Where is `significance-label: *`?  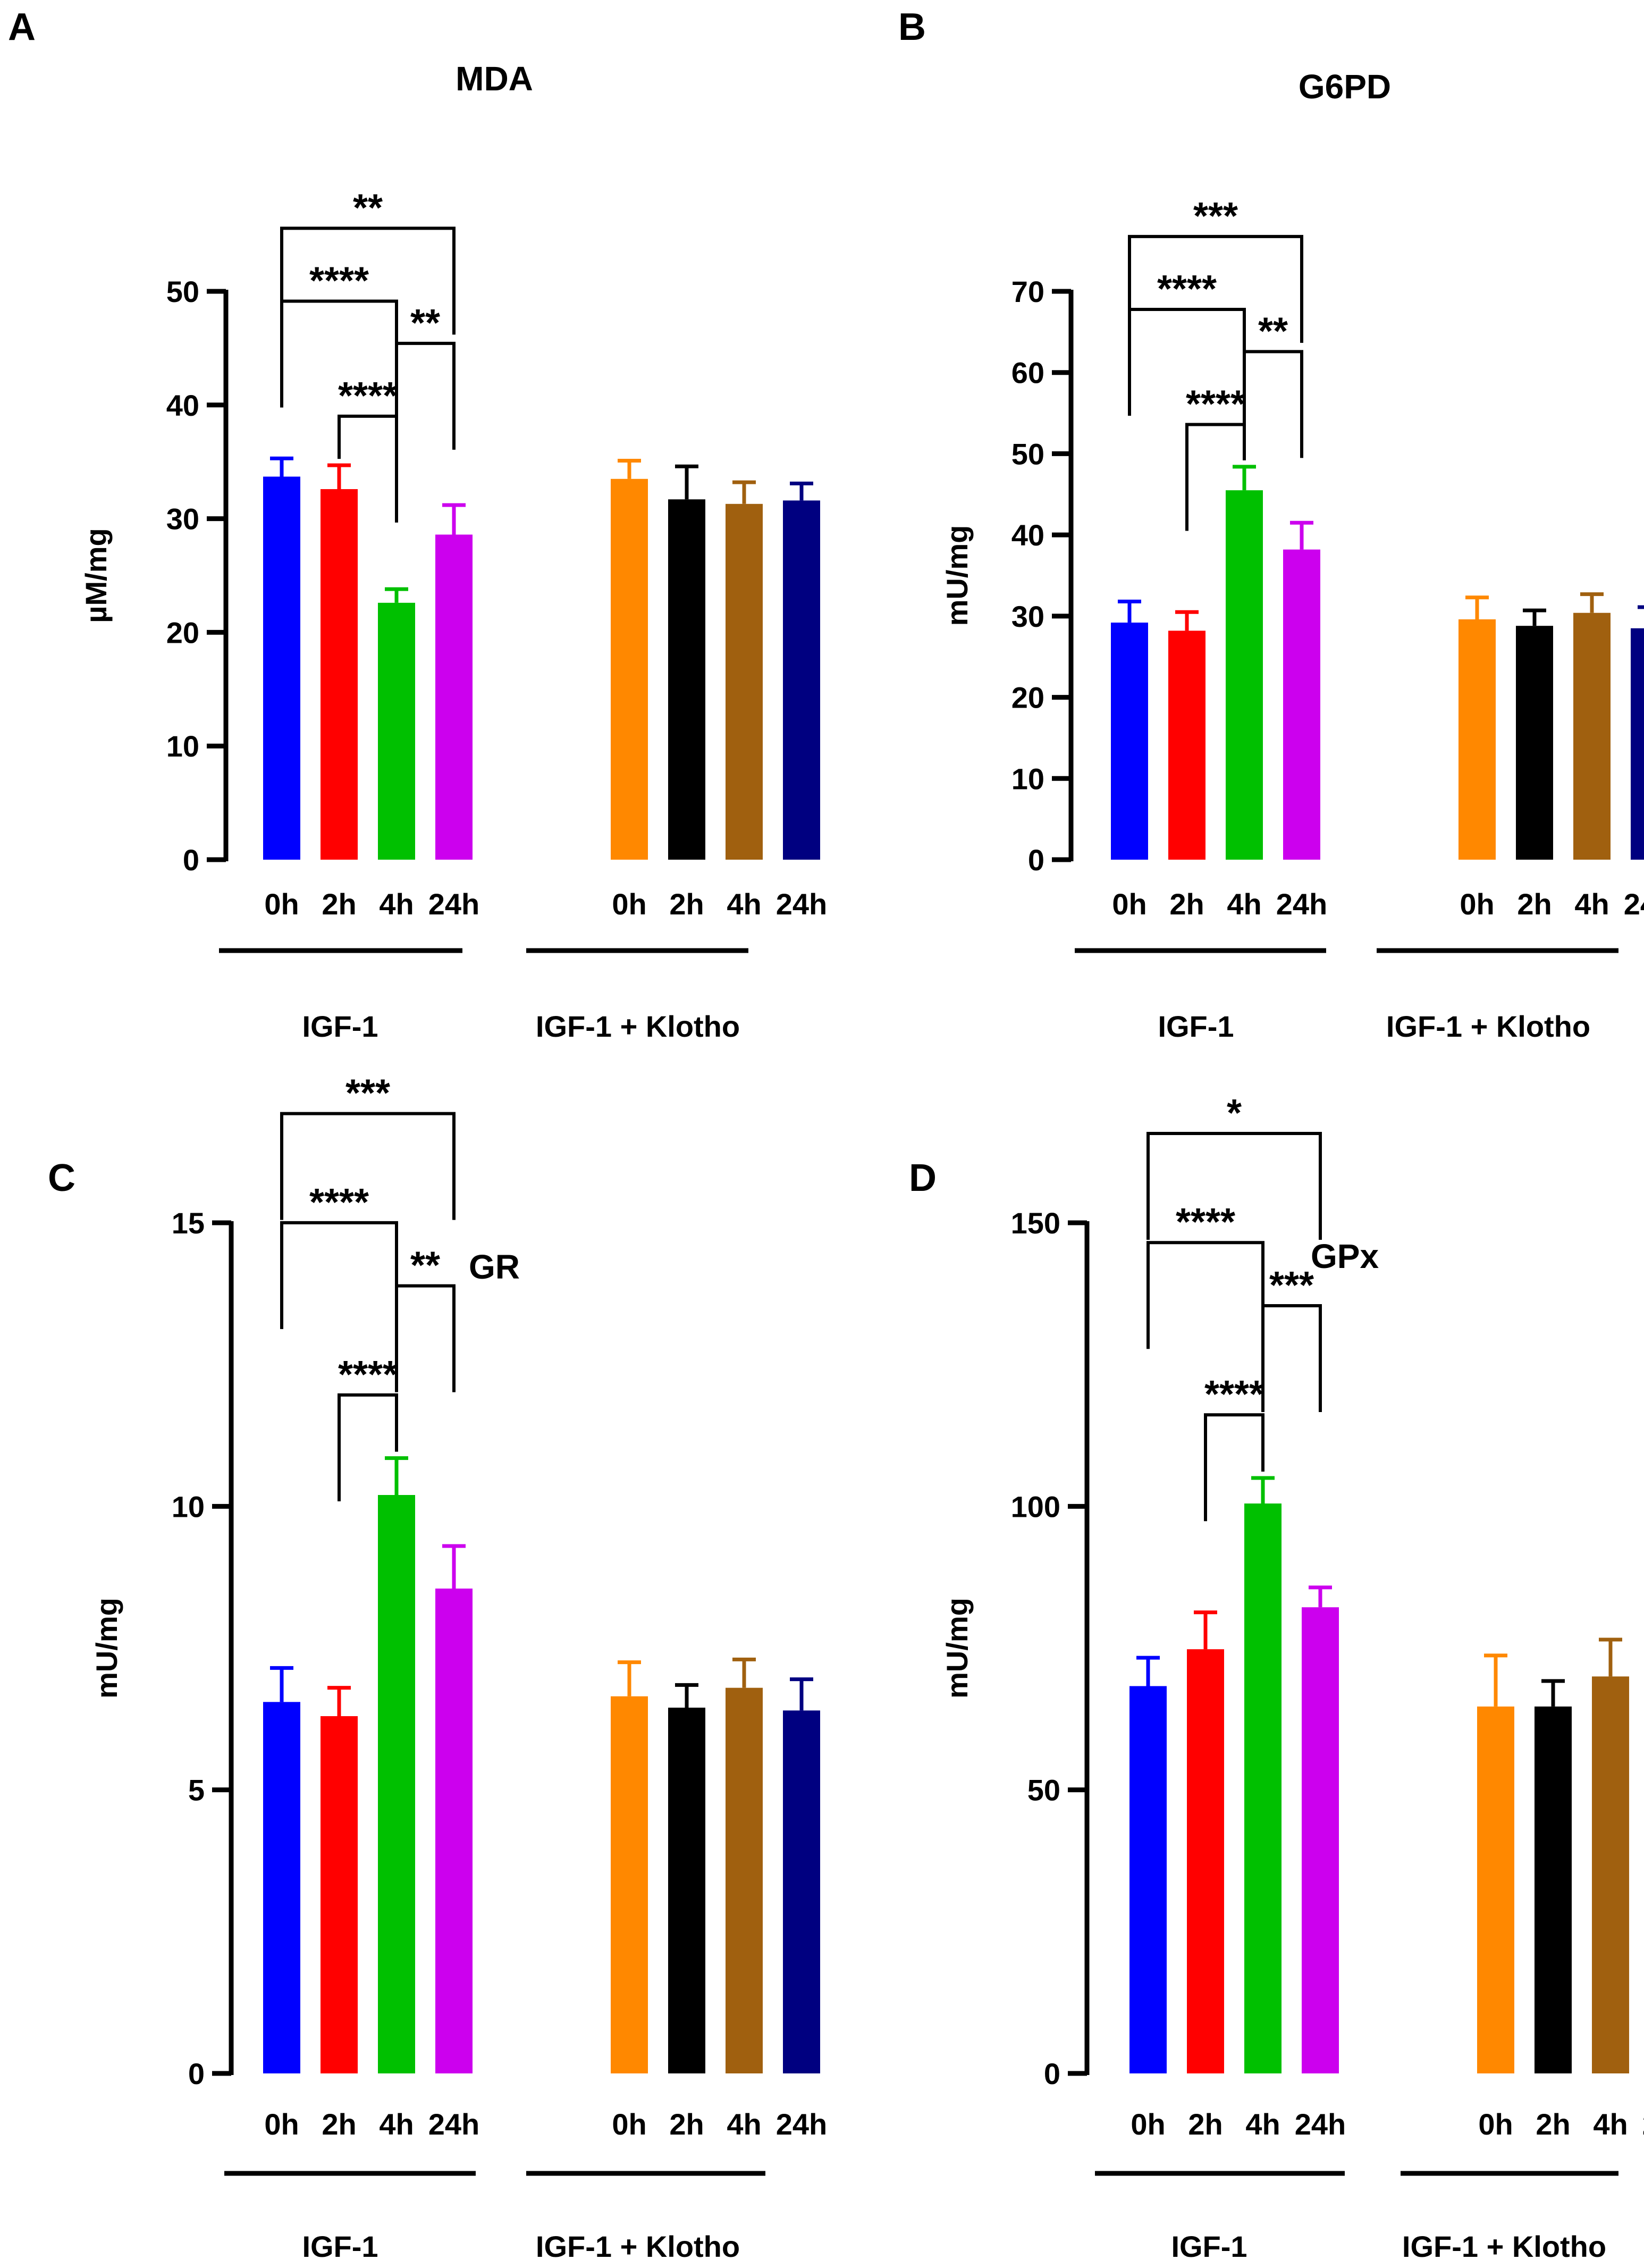
significance-label: * is located at coordinates (1235, 1113).